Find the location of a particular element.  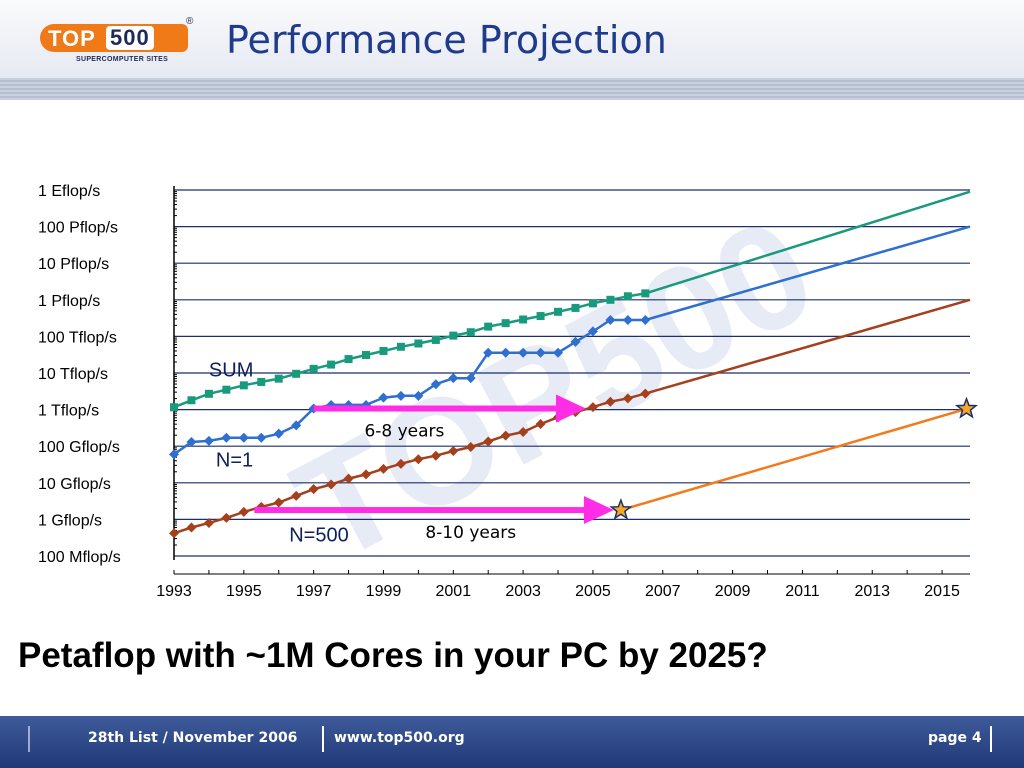

y-tick-label: 10 Gflop/s is located at coordinates (74, 484).